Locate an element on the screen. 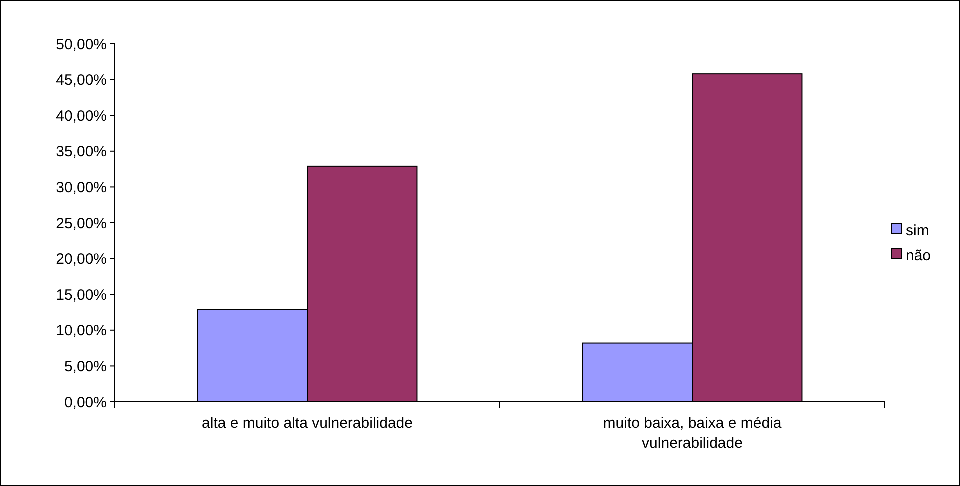 The height and width of the screenshot is (486, 960). y-tick-label: 0,00% is located at coordinates (85, 403).